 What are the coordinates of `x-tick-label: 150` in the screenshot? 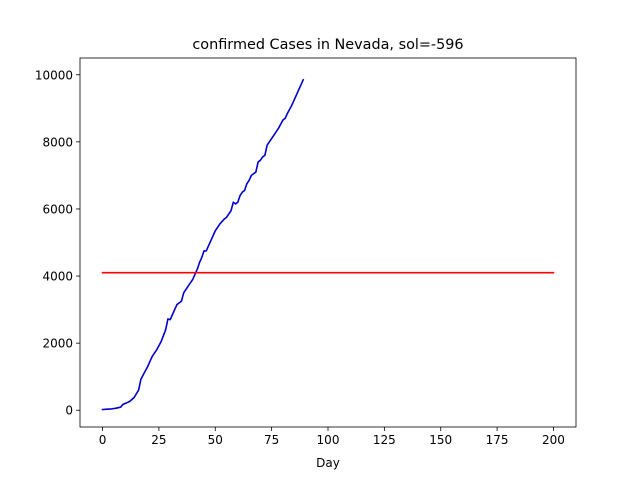 It's located at (440, 440).